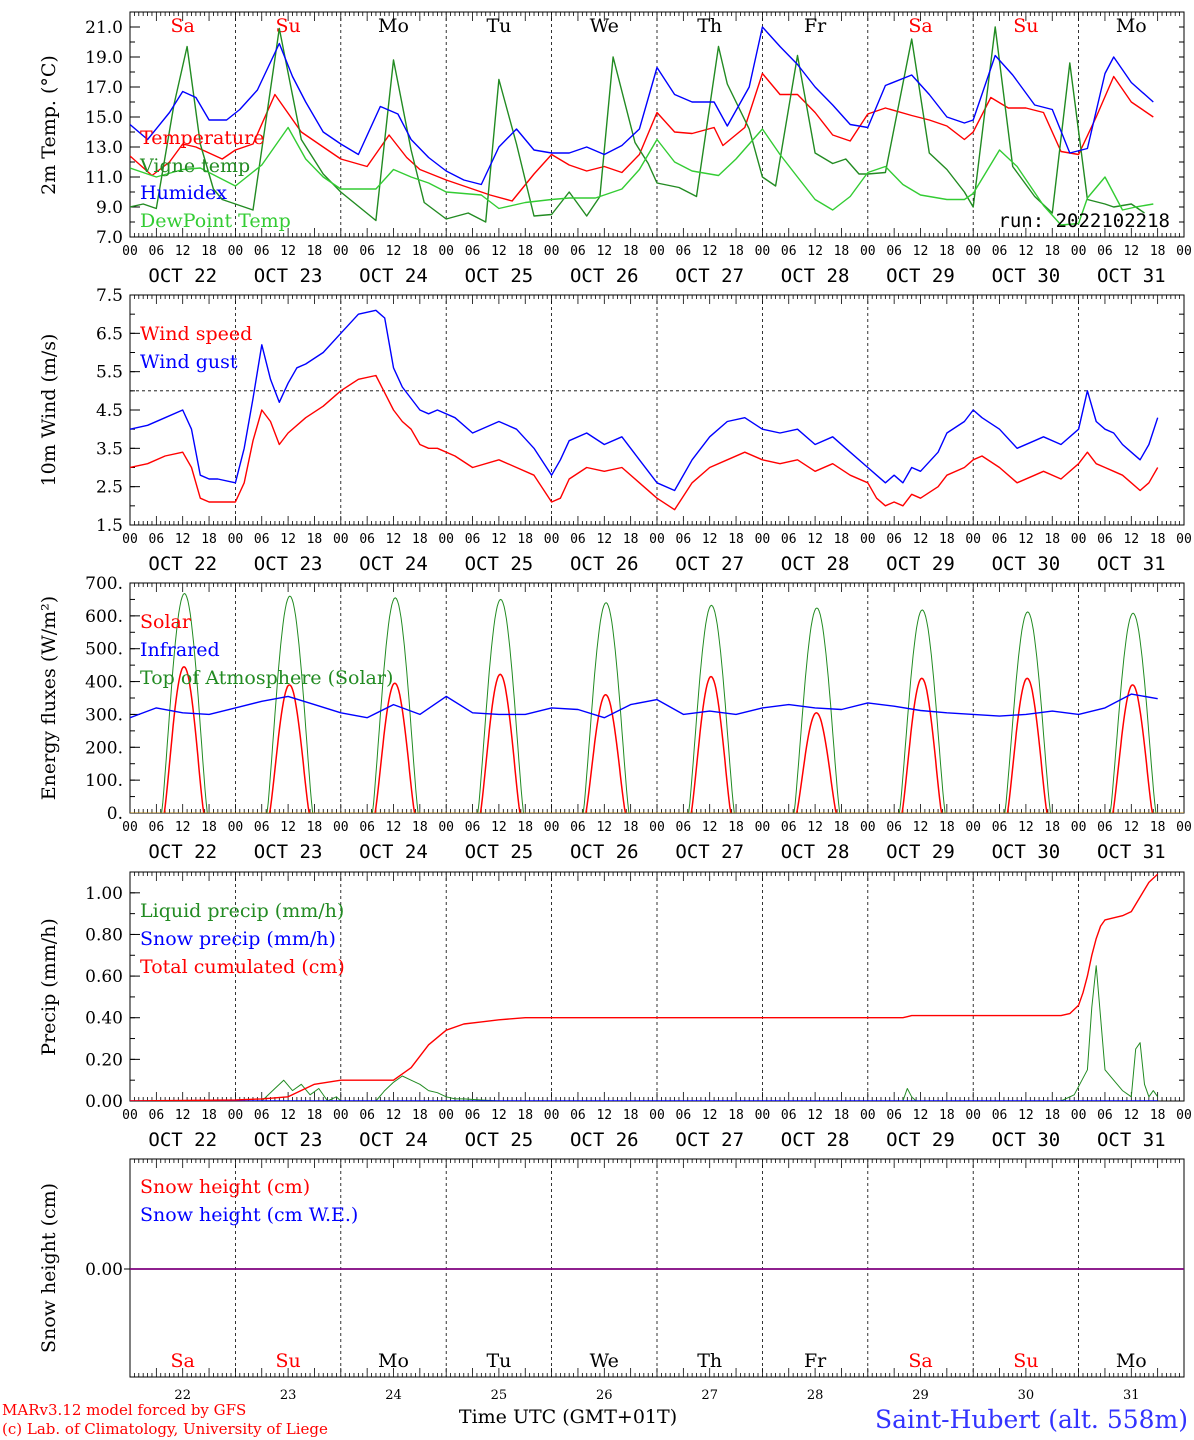 The height and width of the screenshot is (1440, 1194). What do you see at coordinates (644, 987) in the screenshot?
I see `series-group` at bounding box center [644, 987].